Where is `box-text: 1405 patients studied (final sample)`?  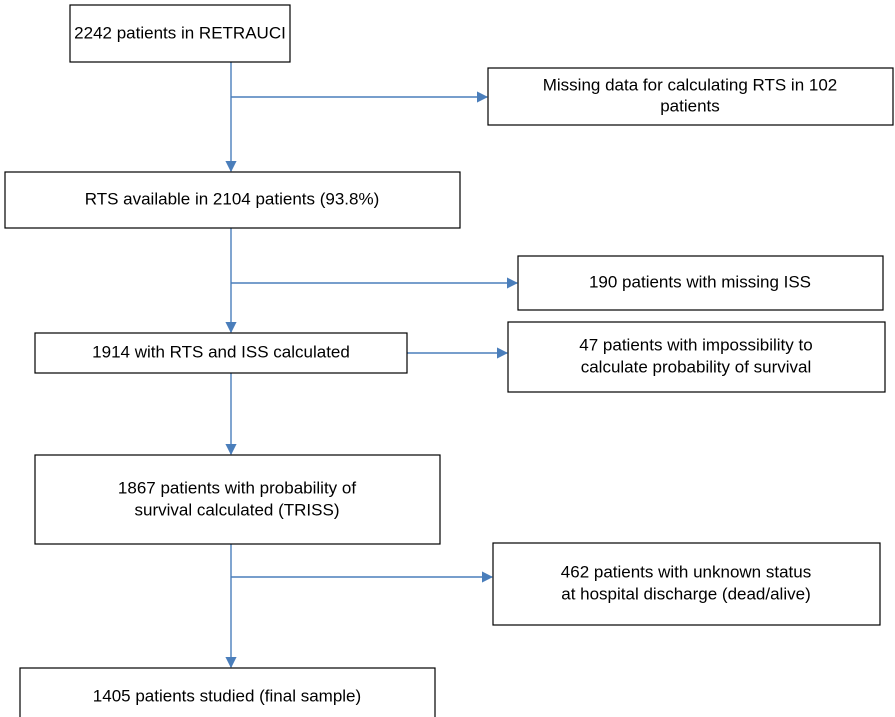 box-text: 1405 patients studied (final sample) is located at coordinates (227, 695).